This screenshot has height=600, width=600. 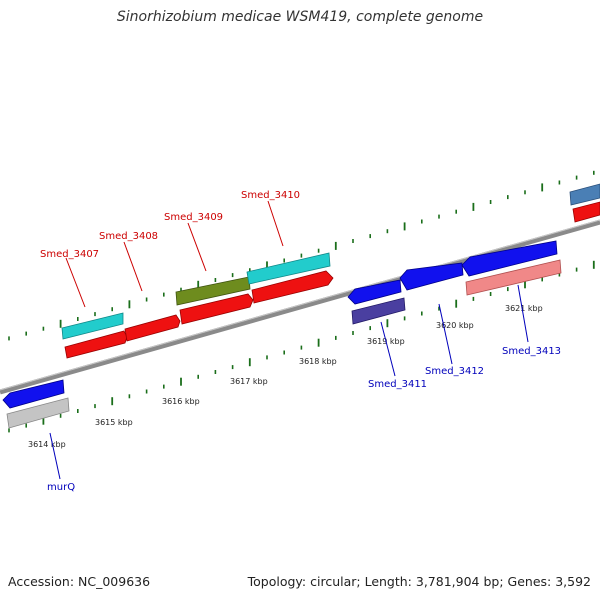 What do you see at coordinates (455, 325) in the screenshot?
I see `kbp-label: 3620 kbp` at bounding box center [455, 325].